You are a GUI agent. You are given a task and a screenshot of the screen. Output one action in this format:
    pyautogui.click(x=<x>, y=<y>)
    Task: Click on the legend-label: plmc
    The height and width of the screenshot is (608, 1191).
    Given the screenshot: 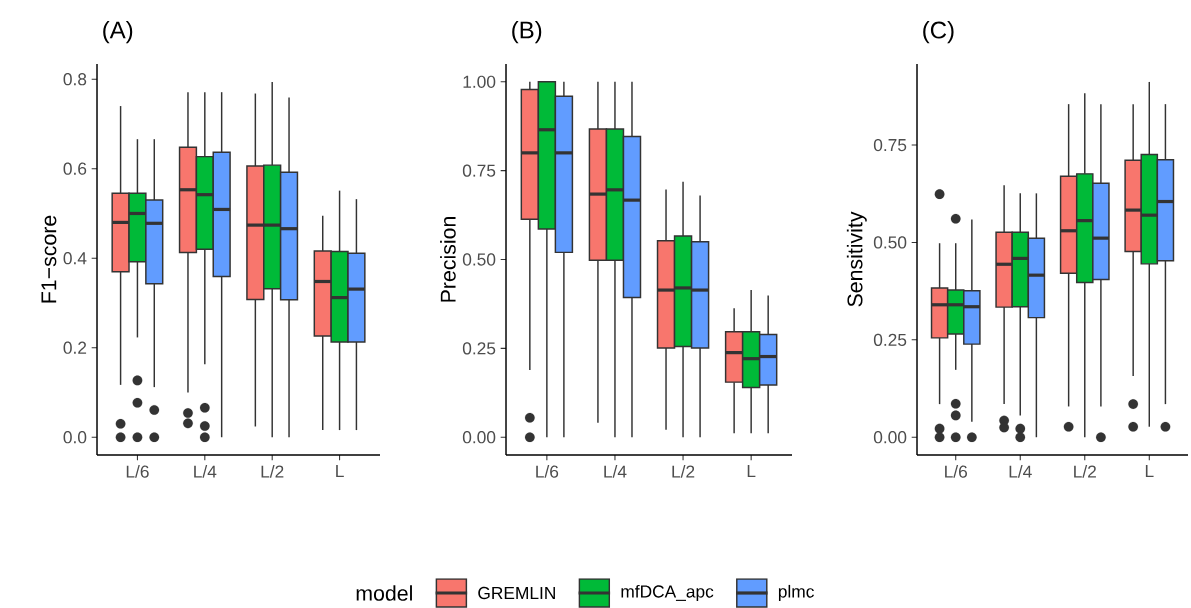 What is the action you would take?
    pyautogui.click(x=796, y=593)
    